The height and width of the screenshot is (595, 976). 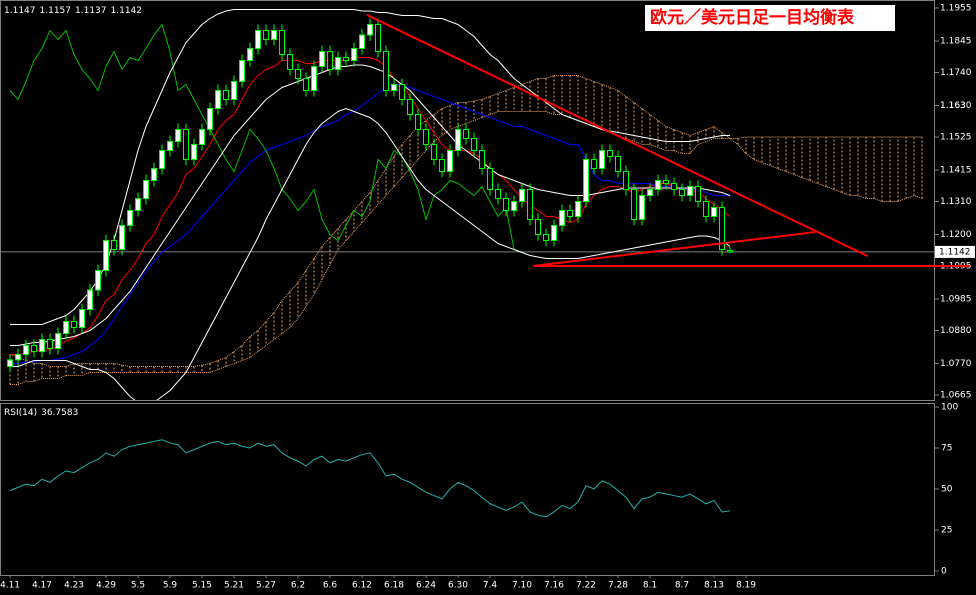 What do you see at coordinates (956, 364) in the screenshot?
I see `y-tick-label: 1.0770` at bounding box center [956, 364].